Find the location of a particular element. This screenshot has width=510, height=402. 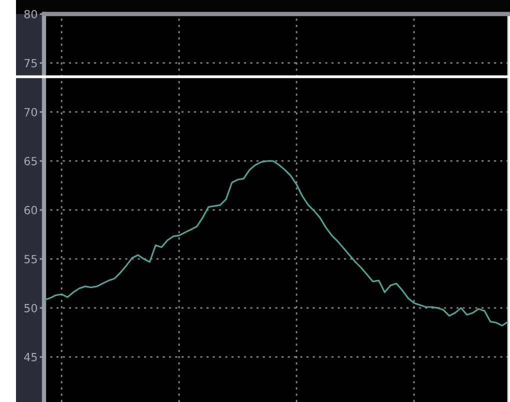

y-tick-label: 65 is located at coordinates (30, 161).